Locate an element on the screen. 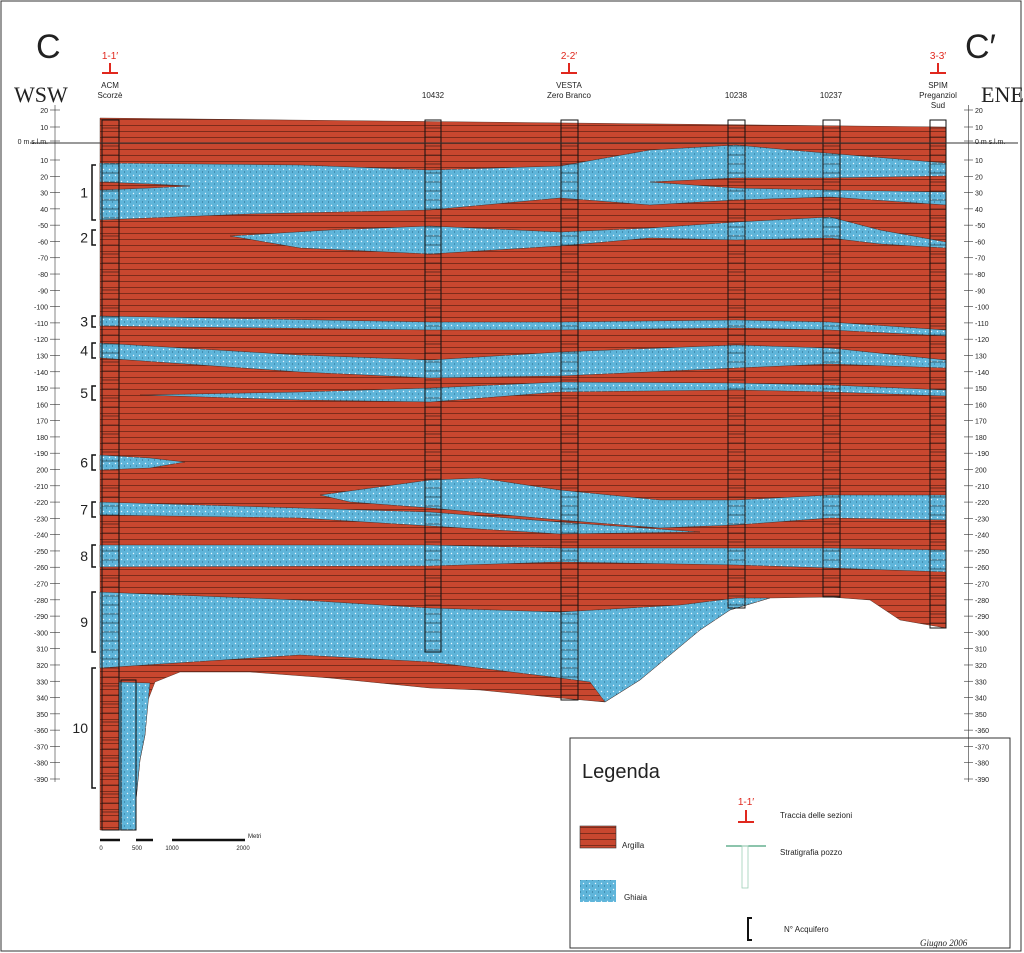  depth-label: -300 is located at coordinates (41, 633).